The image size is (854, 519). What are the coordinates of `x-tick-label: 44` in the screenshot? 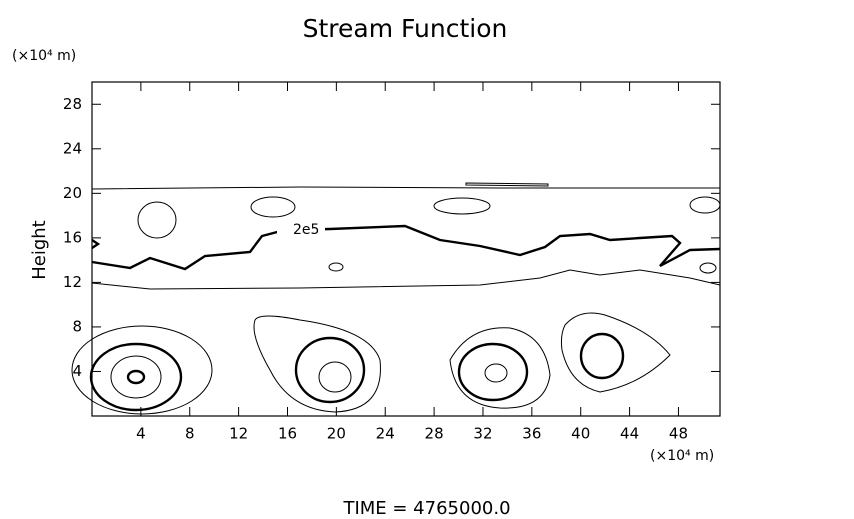 It's located at (629, 434).